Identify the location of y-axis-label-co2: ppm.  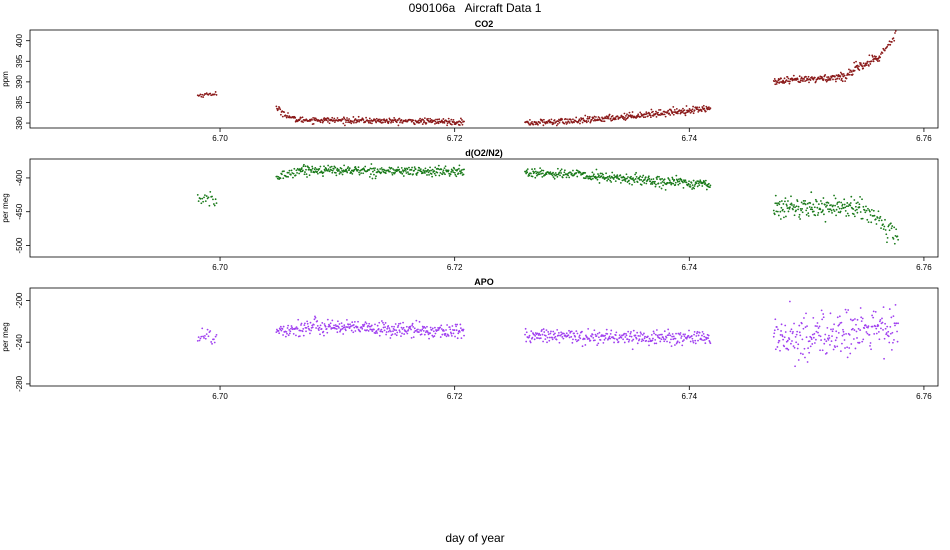
(5, 79).